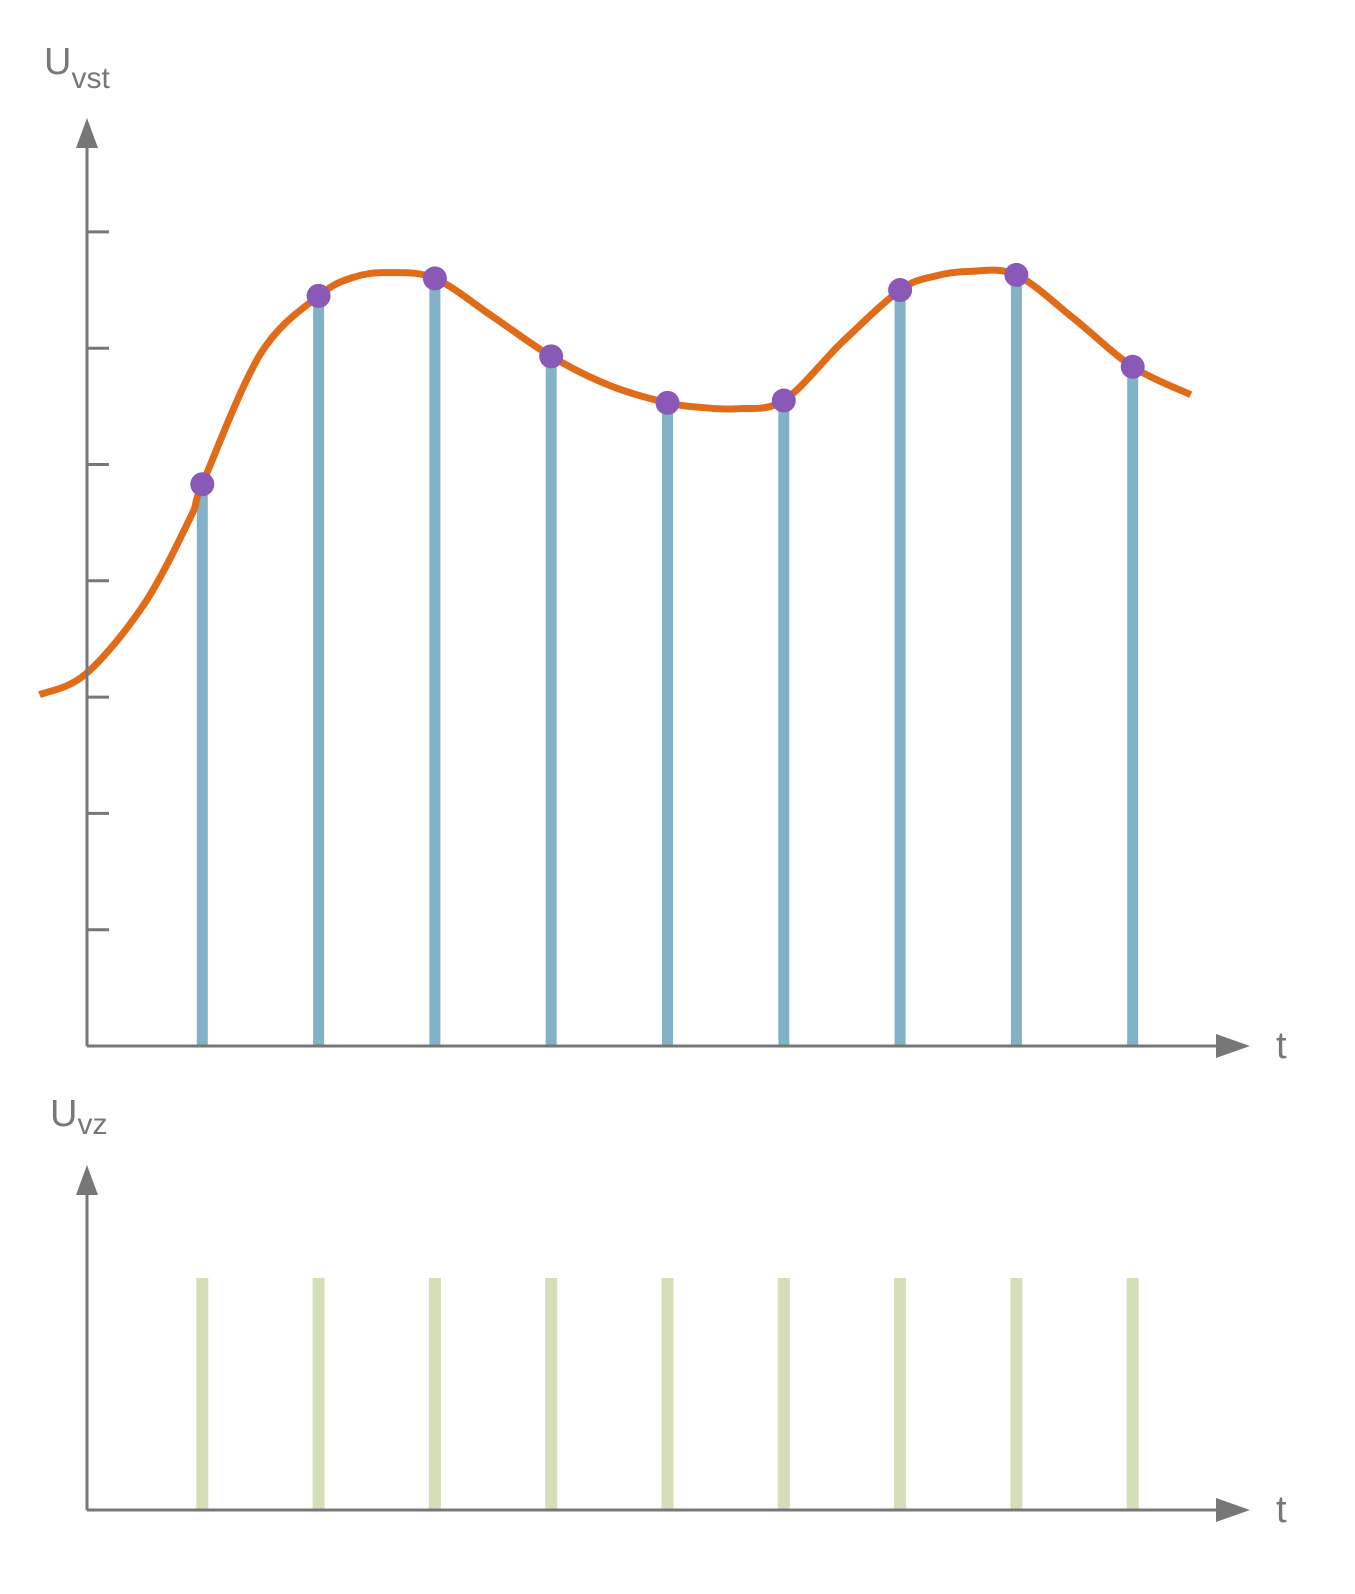  Describe the element at coordinates (87, 1180) in the screenshot. I see `bottom-y-arrow-icon` at that location.